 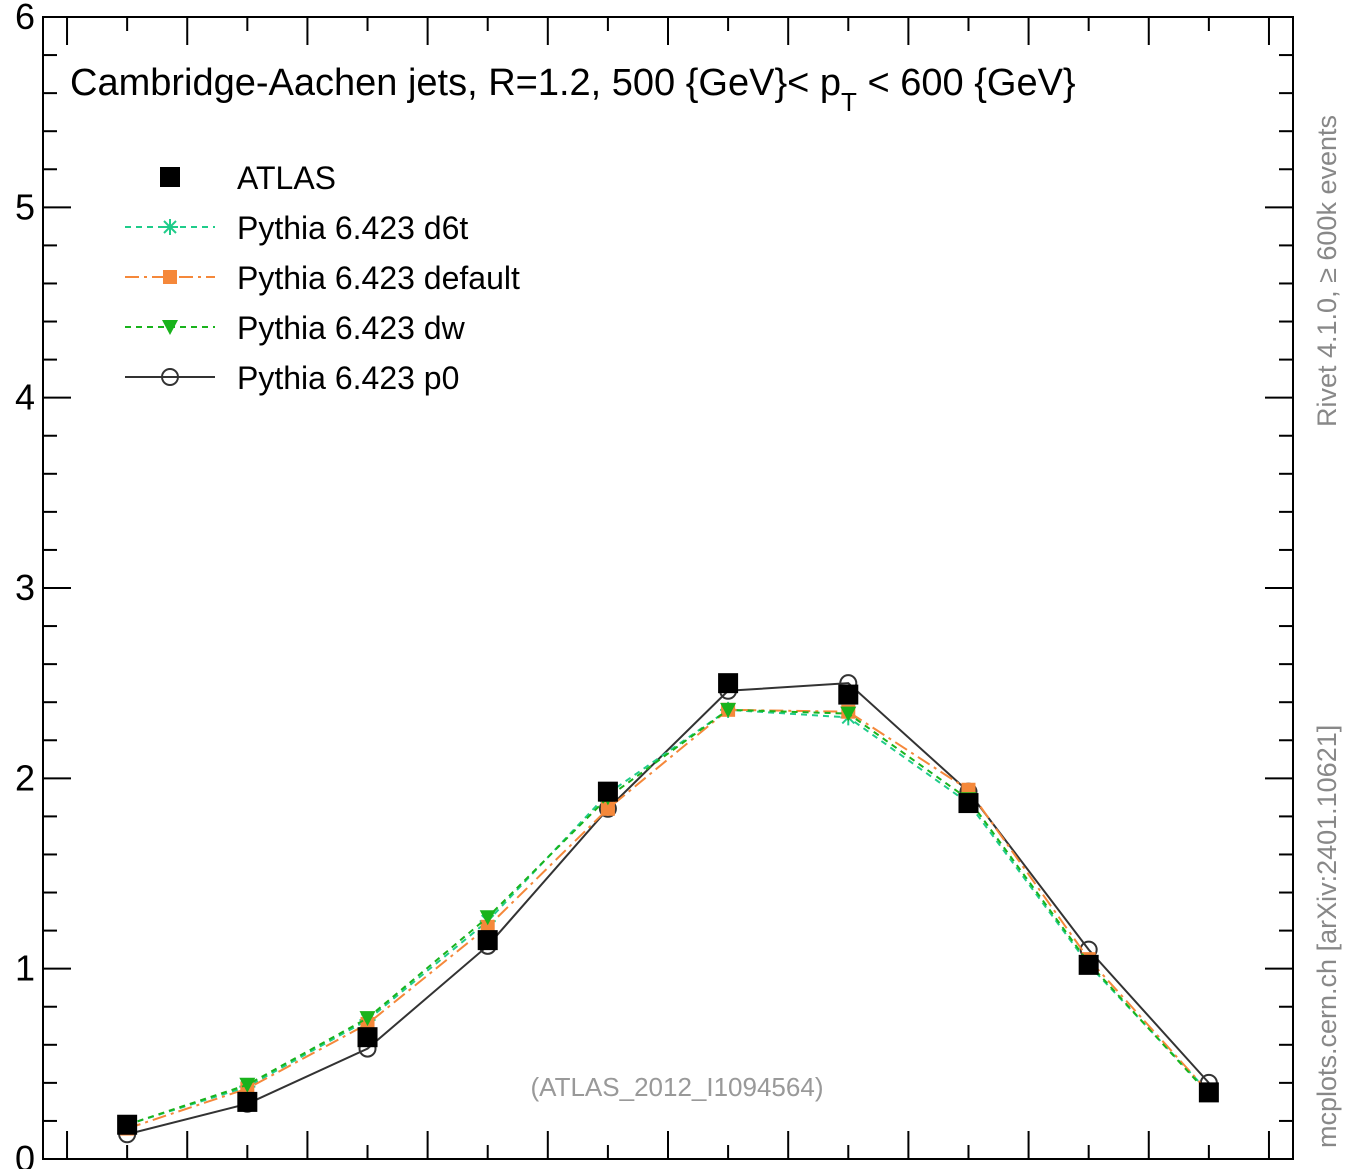 What do you see at coordinates (170, 277) in the screenshot?
I see `legend-marker-pythia-6-423-default` at bounding box center [170, 277].